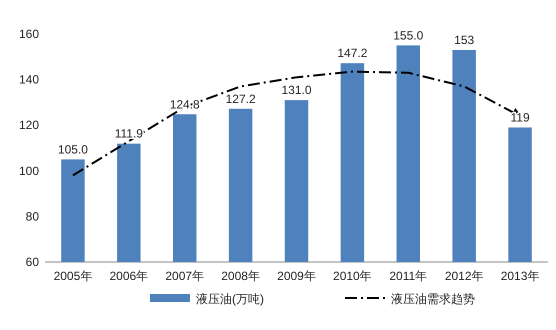 This screenshot has width=556, height=330. I want to click on legend-label: 液压油需求趋势, so click(433, 299).